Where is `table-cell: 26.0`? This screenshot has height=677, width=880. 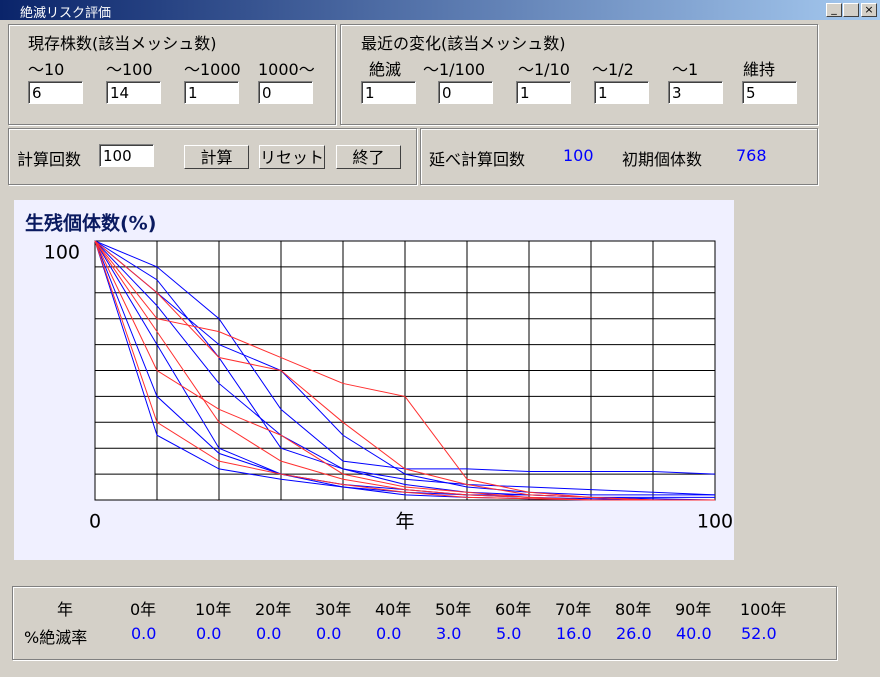
table-cell: 26.0 is located at coordinates (634, 633).